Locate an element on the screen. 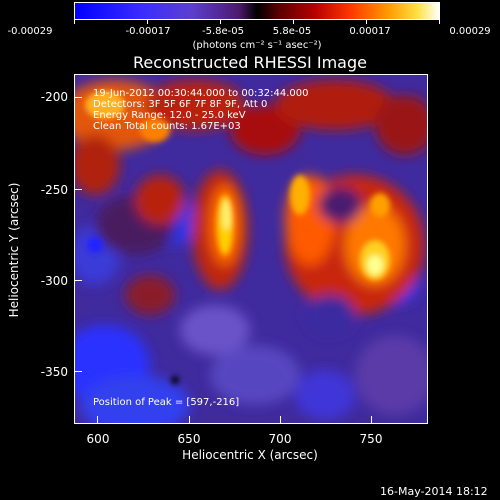 The image size is (500, 500). y-axis-label: Heliocentric Y (arcsec) is located at coordinates (14, 250).